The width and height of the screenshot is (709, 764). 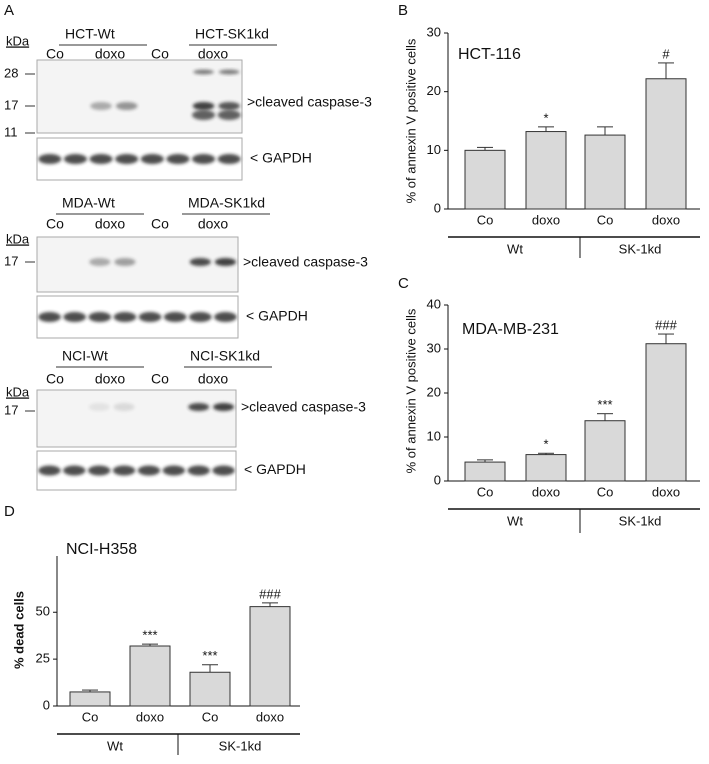 What do you see at coordinates (434, 303) in the screenshot?
I see `y-tick-label: 40` at bounding box center [434, 303].